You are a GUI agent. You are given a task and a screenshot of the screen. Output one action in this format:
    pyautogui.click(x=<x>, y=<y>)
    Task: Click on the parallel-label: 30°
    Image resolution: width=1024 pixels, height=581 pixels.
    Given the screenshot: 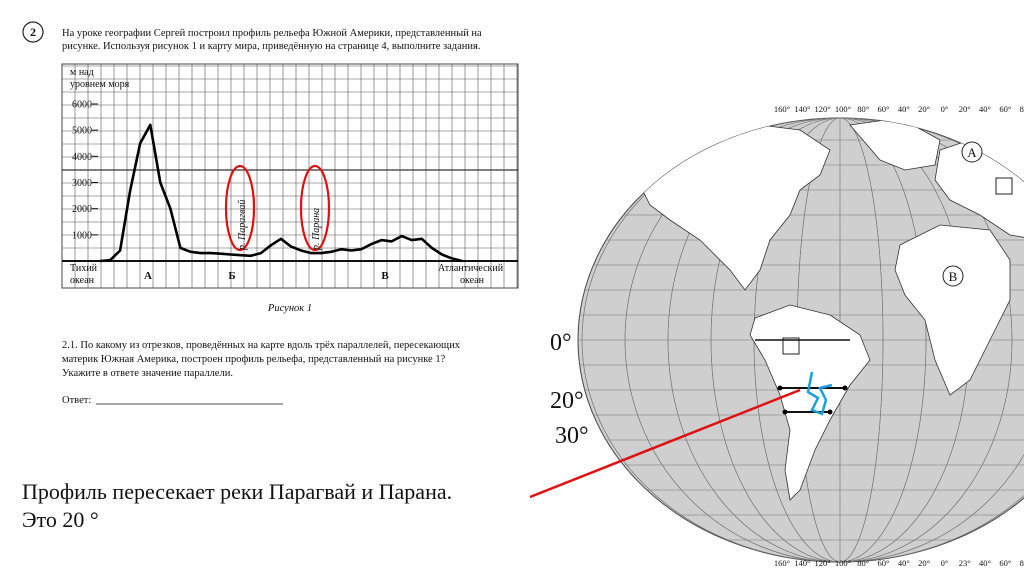 What is the action you would take?
    pyautogui.click(x=572, y=436)
    